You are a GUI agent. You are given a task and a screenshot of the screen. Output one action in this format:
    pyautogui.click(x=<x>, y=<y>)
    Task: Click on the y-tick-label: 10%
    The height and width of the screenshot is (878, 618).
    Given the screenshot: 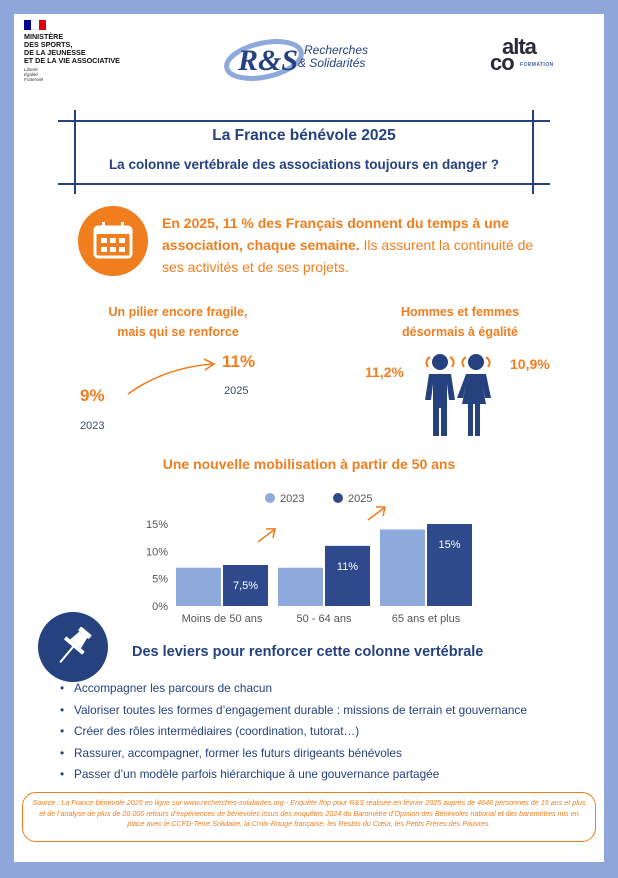 What is the action you would take?
    pyautogui.click(x=157, y=552)
    